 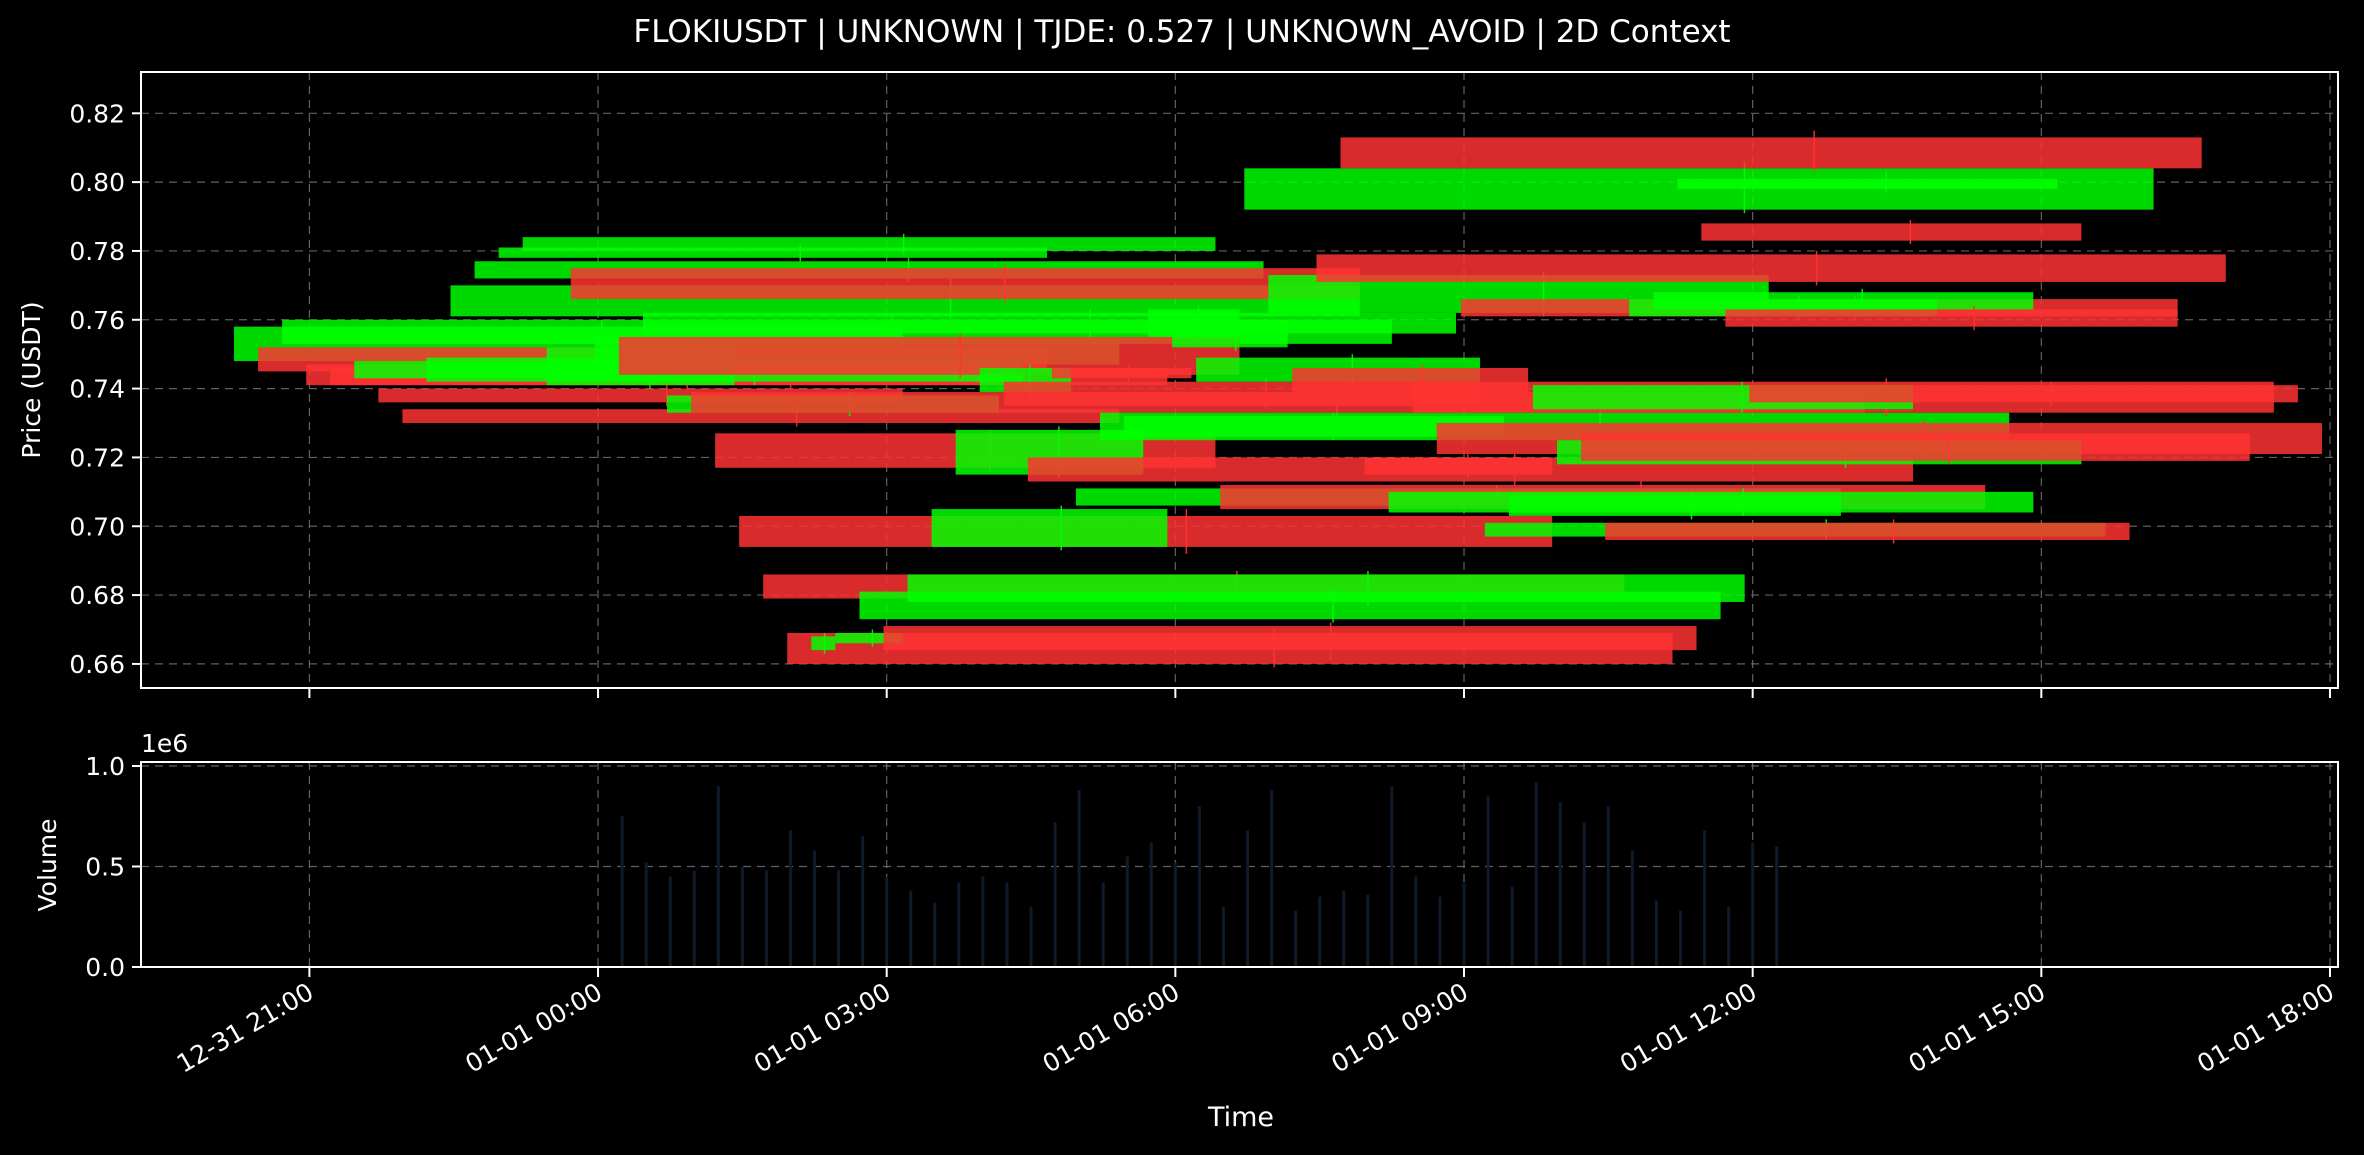 I want to click on price-tick-label: 0.76, so click(x=97, y=320).